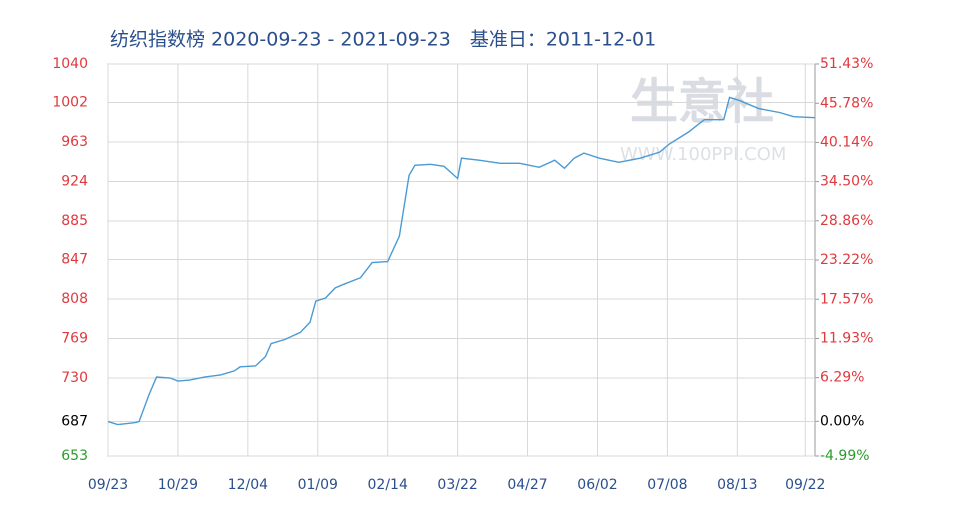  What do you see at coordinates (846, 338) in the screenshot?
I see `y2-tick-label: 11.93%` at bounding box center [846, 338].